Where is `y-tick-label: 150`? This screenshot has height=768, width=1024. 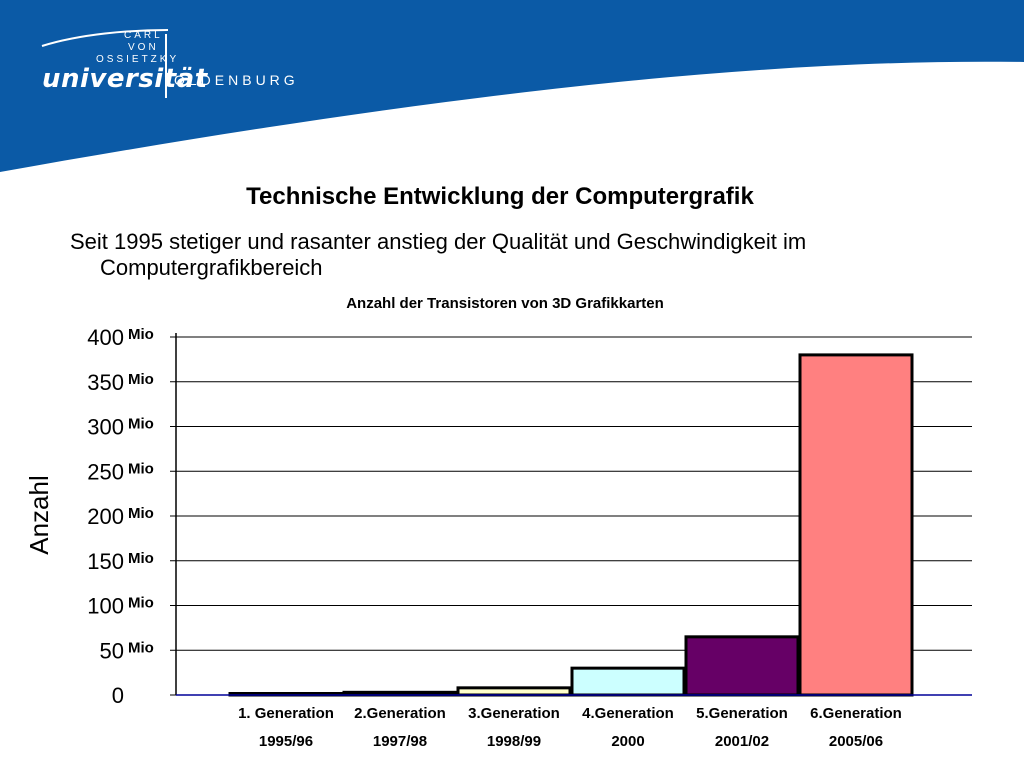
y-tick-label: 150 is located at coordinates (105, 561).